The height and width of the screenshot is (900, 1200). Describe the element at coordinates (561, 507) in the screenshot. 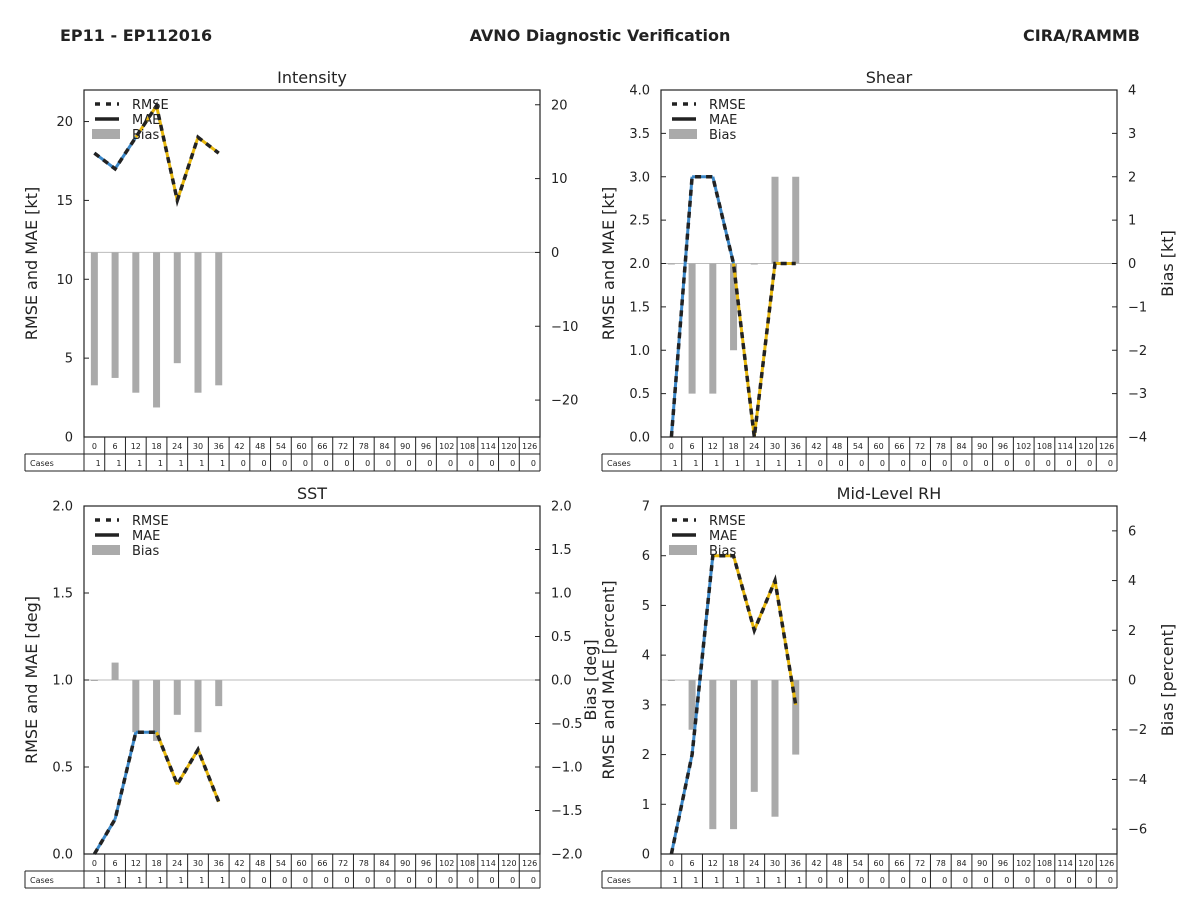

I see `y2-tick-label: 2.0` at that location.